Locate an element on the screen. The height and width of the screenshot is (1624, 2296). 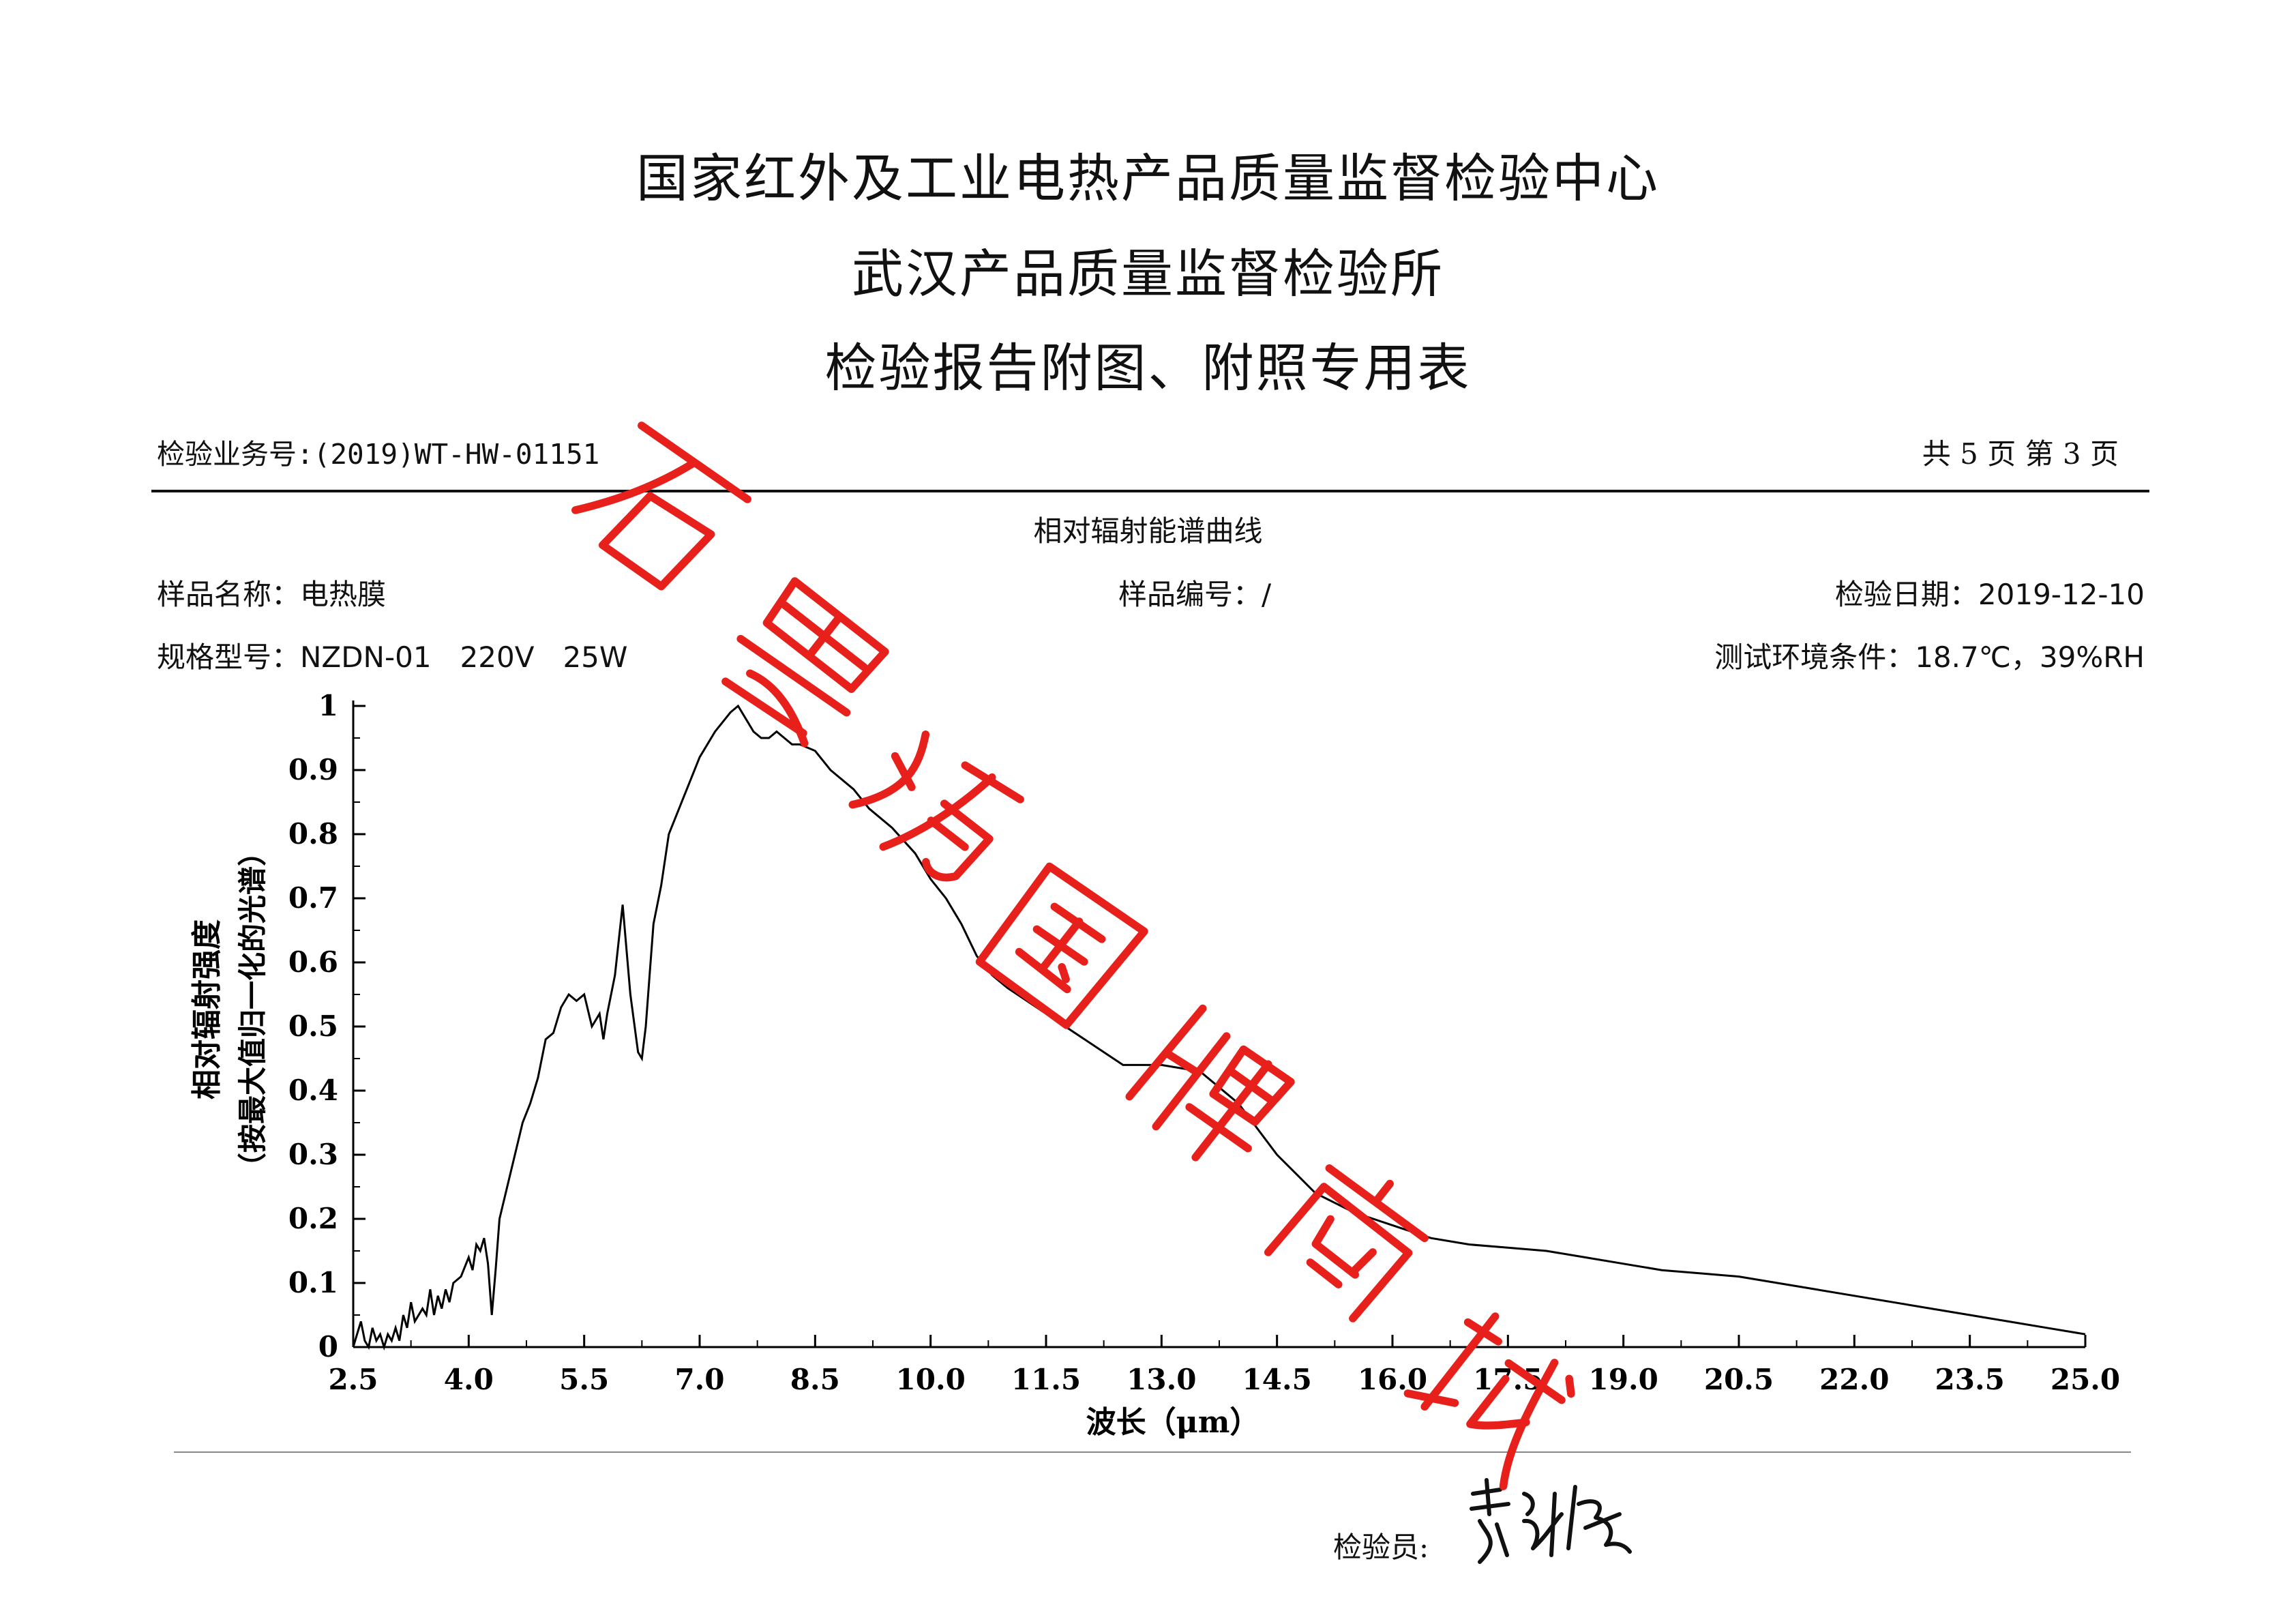
x-tick-label: 2.5 is located at coordinates (353, 1379).